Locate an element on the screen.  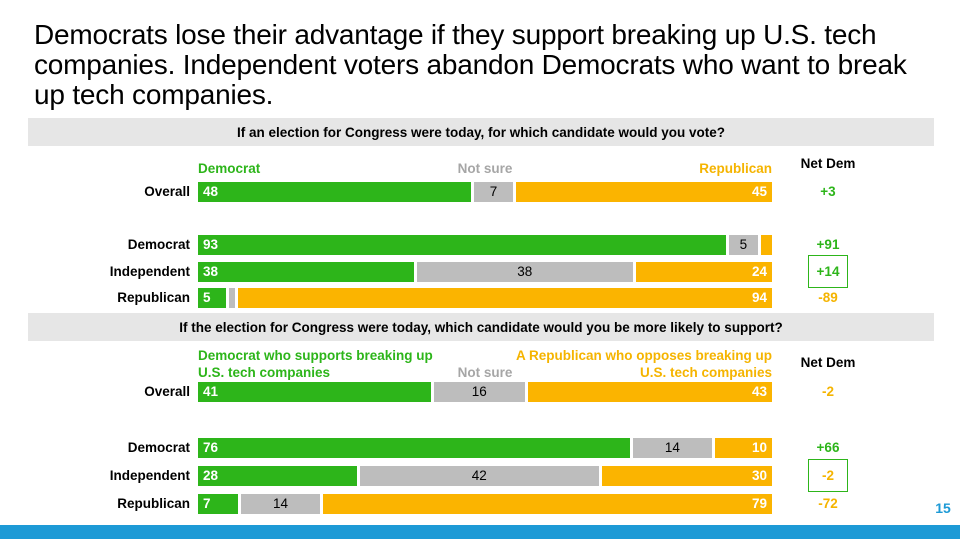
net-dem-value: +91 is located at coordinates (828, 244).